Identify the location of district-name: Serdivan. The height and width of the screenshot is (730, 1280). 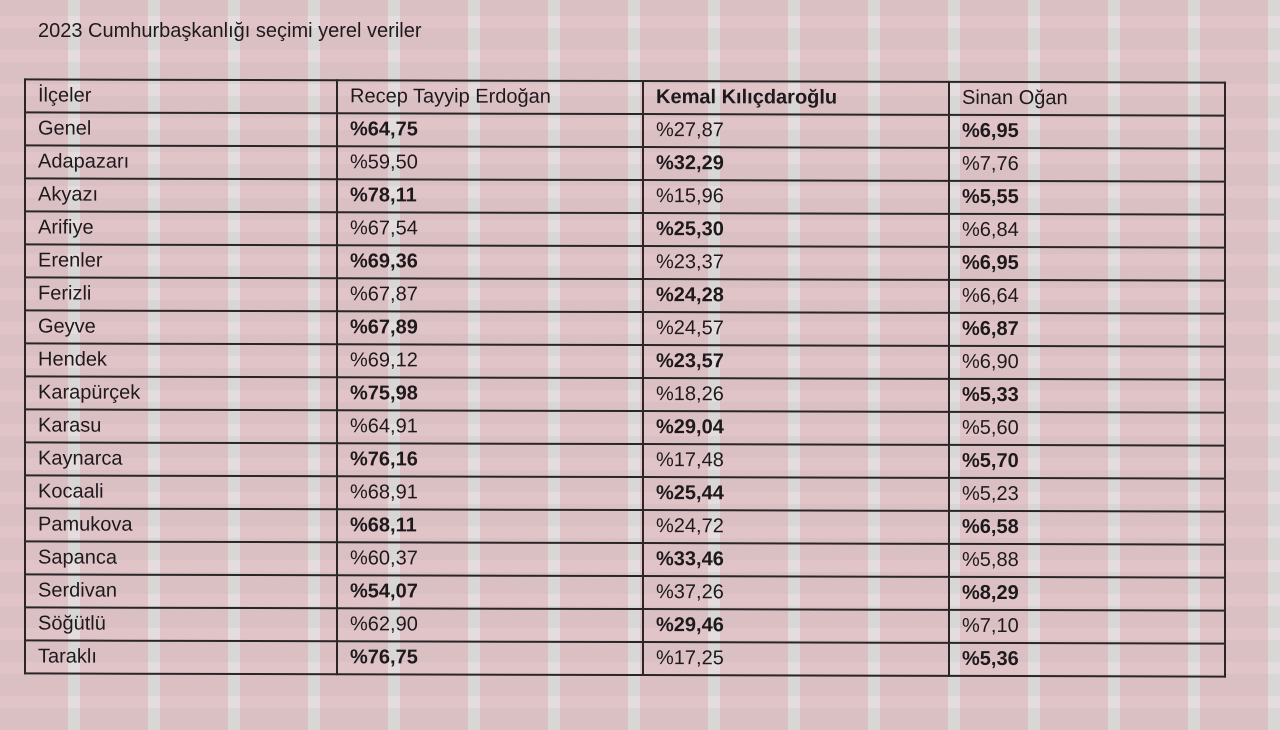
(181, 591).